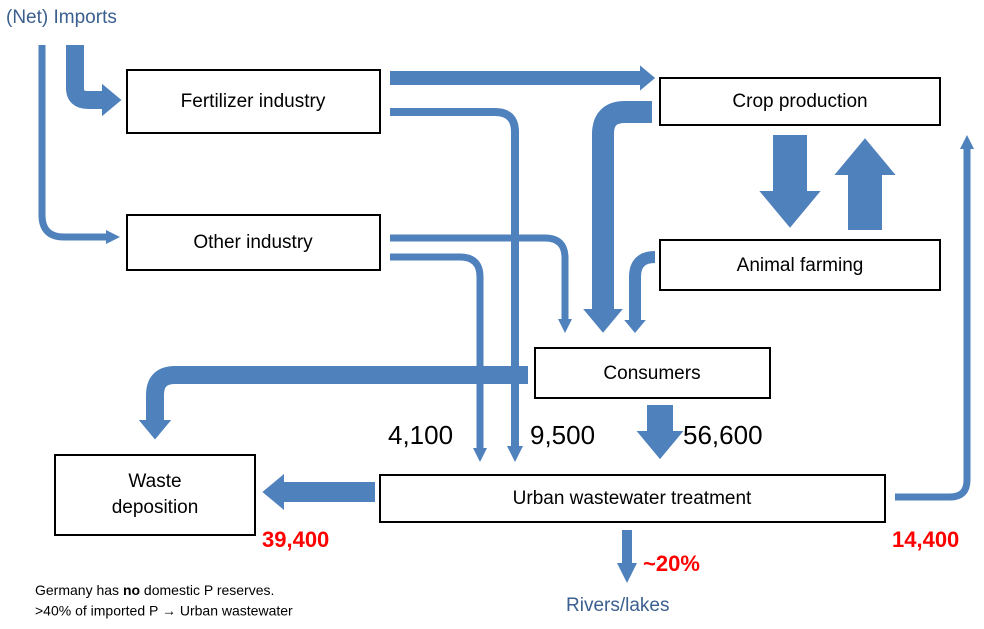 The image size is (984, 629). I want to click on node-label: Fertilizer industry, so click(253, 101).